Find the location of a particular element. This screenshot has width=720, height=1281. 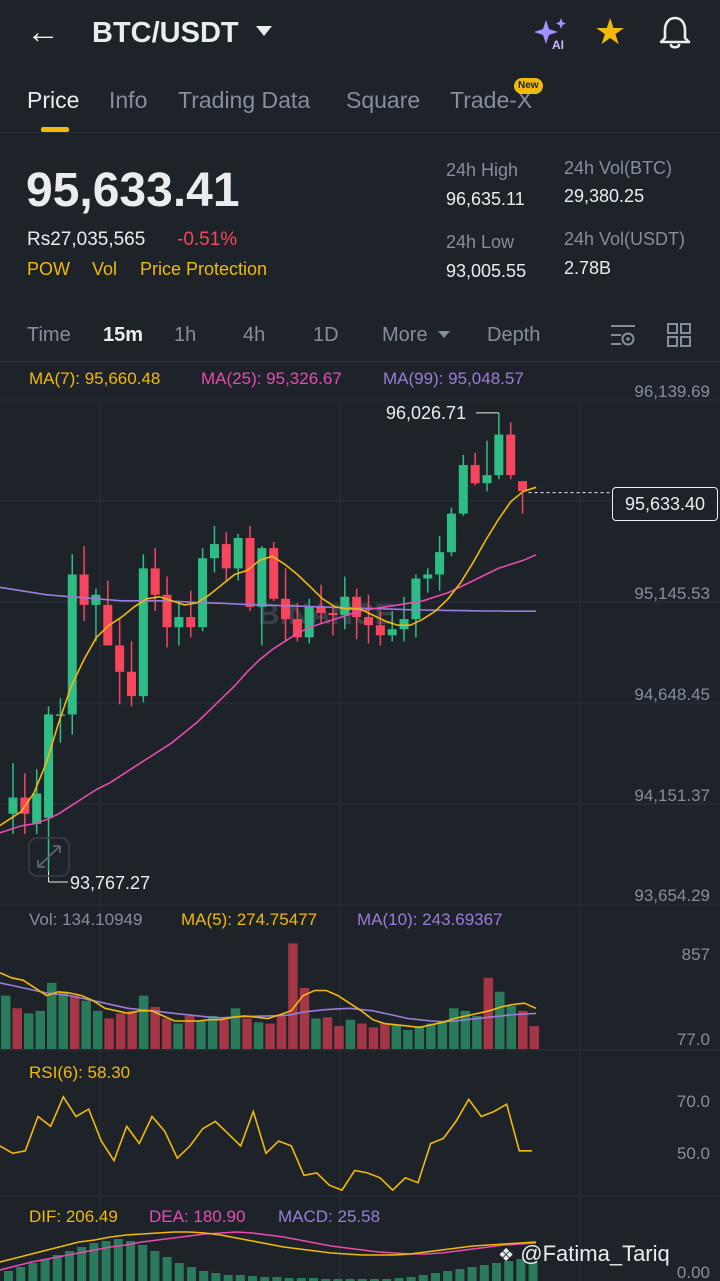

rsi-axis-label: 70.0 is located at coordinates (693, 1101).